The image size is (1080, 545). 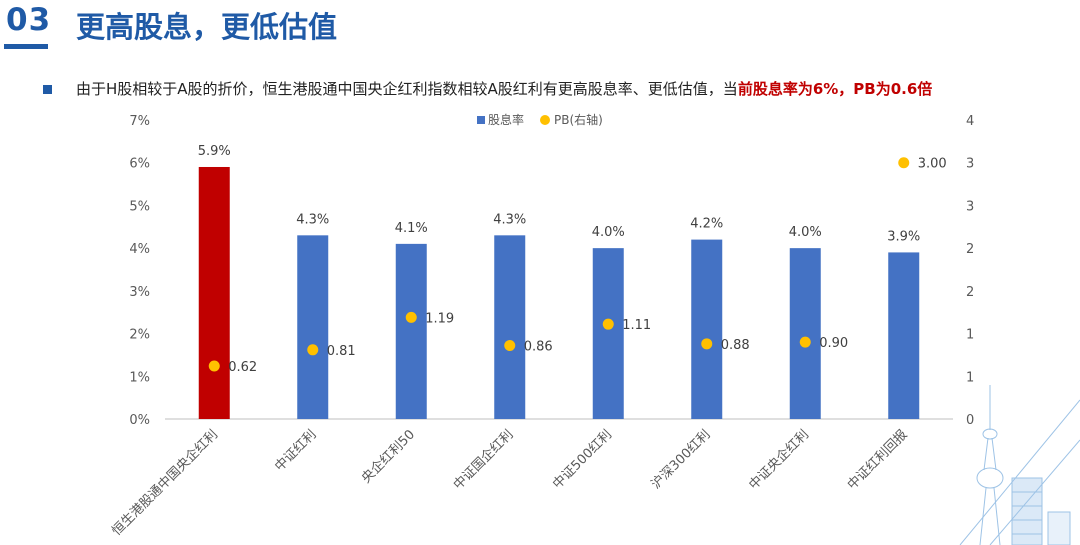 What do you see at coordinates (877, 460) in the screenshot?
I see `category-label: 中证红利回报` at bounding box center [877, 460].